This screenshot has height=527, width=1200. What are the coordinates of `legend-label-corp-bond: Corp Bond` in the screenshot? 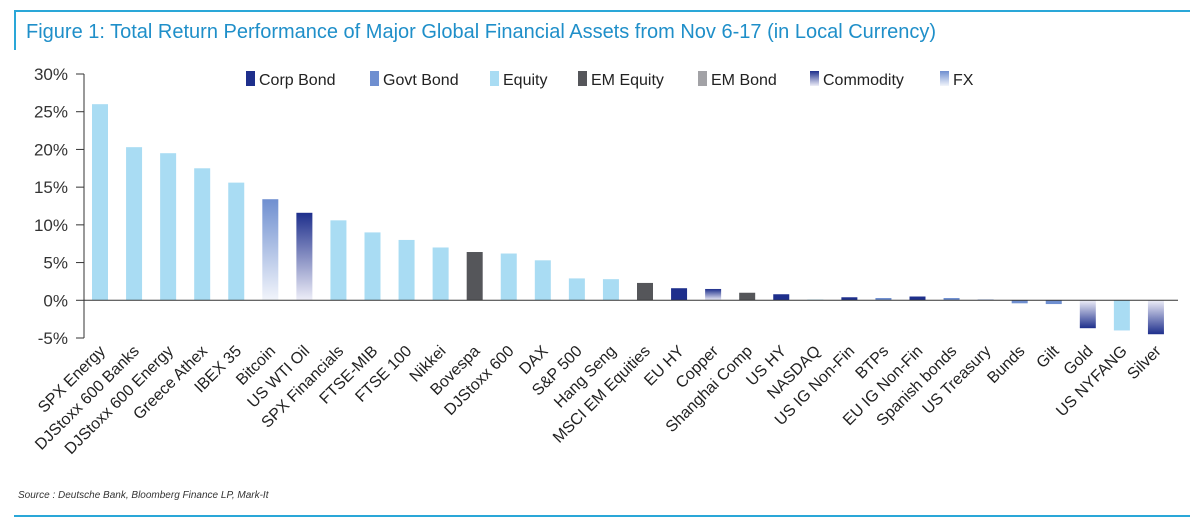 It's located at (297, 80).